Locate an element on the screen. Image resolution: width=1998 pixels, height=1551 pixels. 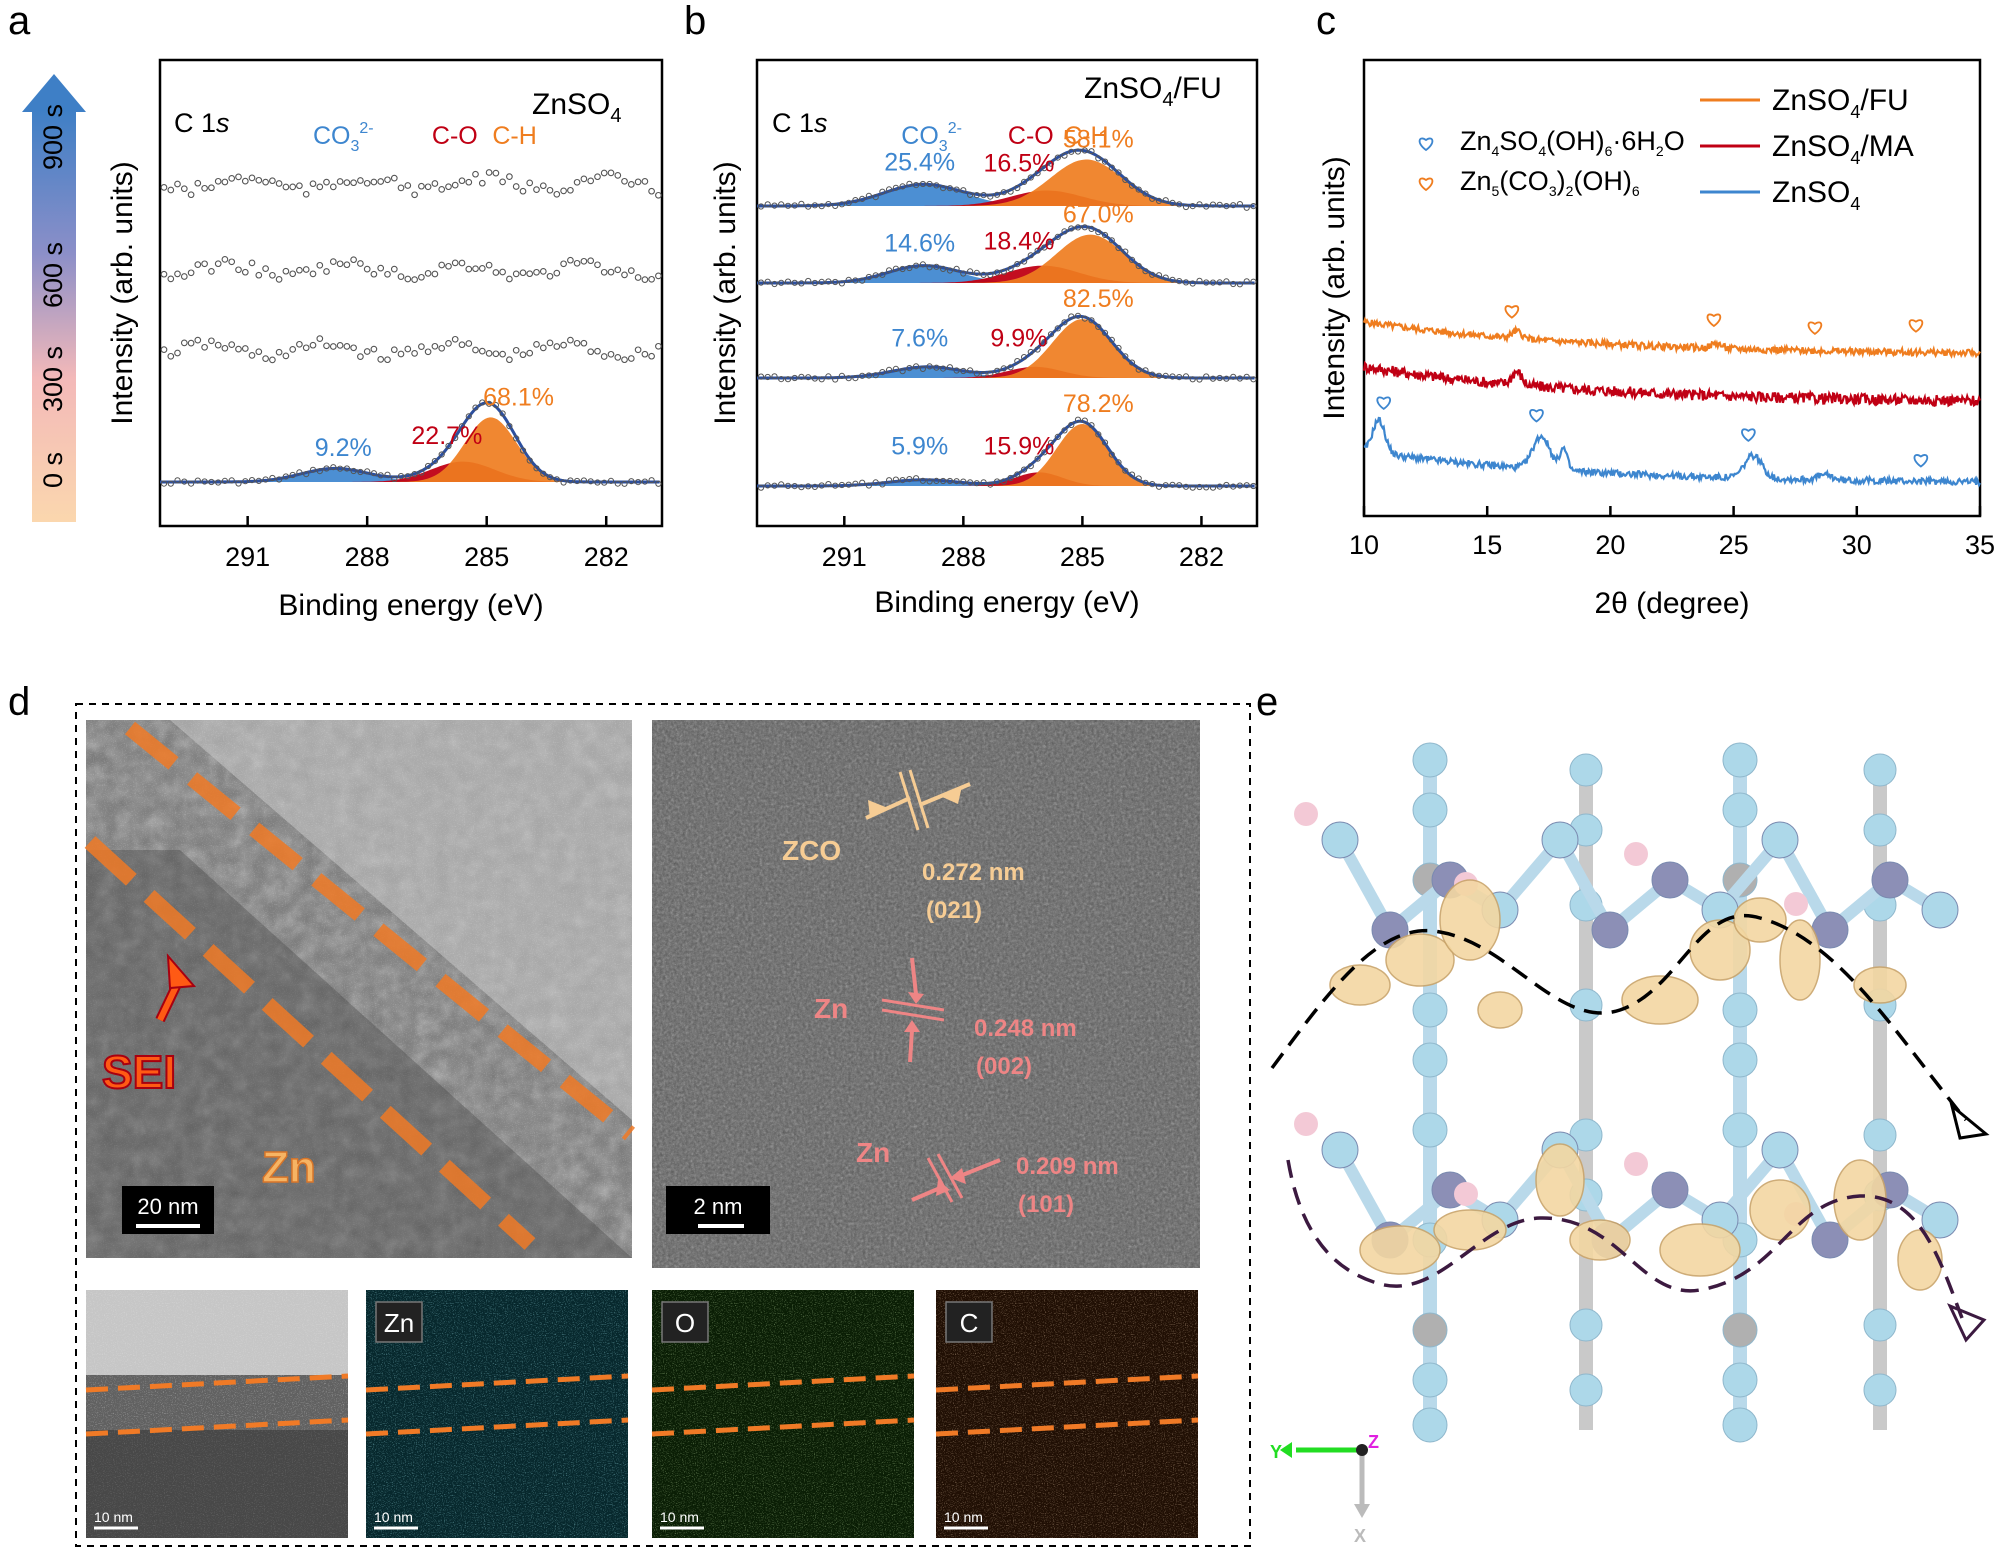
panel-label-e: e is located at coordinates (1267, 702).